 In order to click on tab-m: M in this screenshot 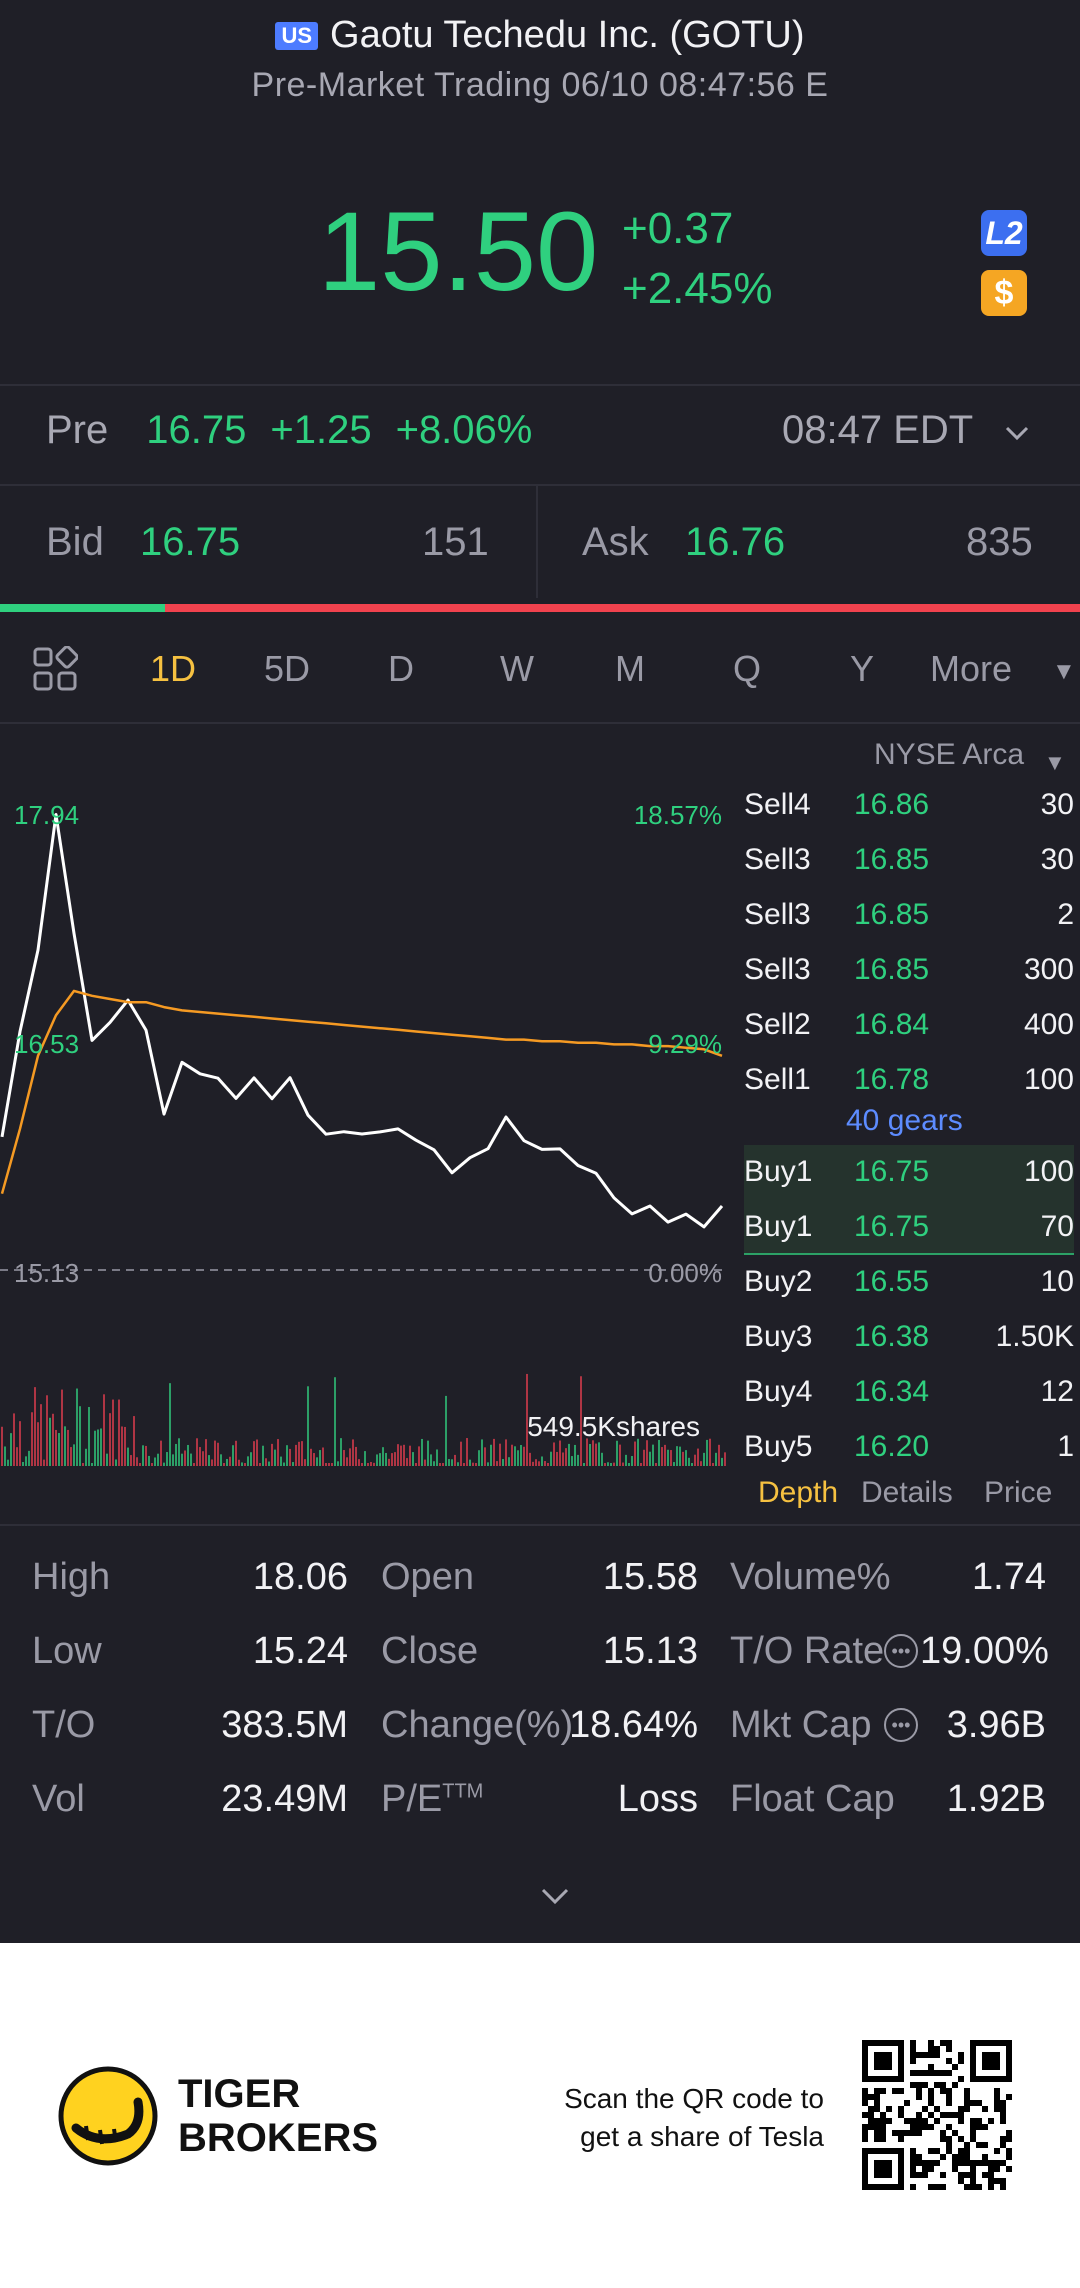, I will do `click(630, 668)`.